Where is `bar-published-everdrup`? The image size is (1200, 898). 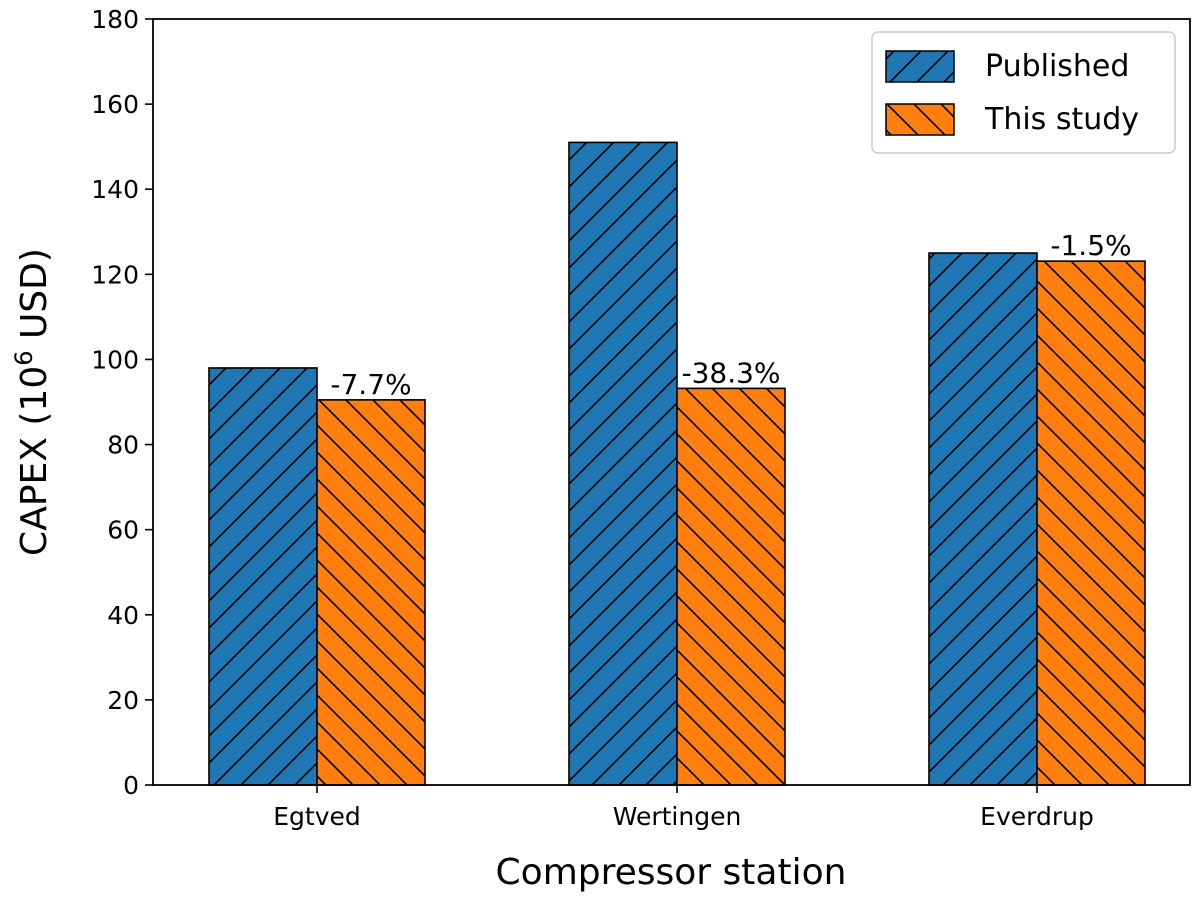
bar-published-everdrup is located at coordinates (983, 519).